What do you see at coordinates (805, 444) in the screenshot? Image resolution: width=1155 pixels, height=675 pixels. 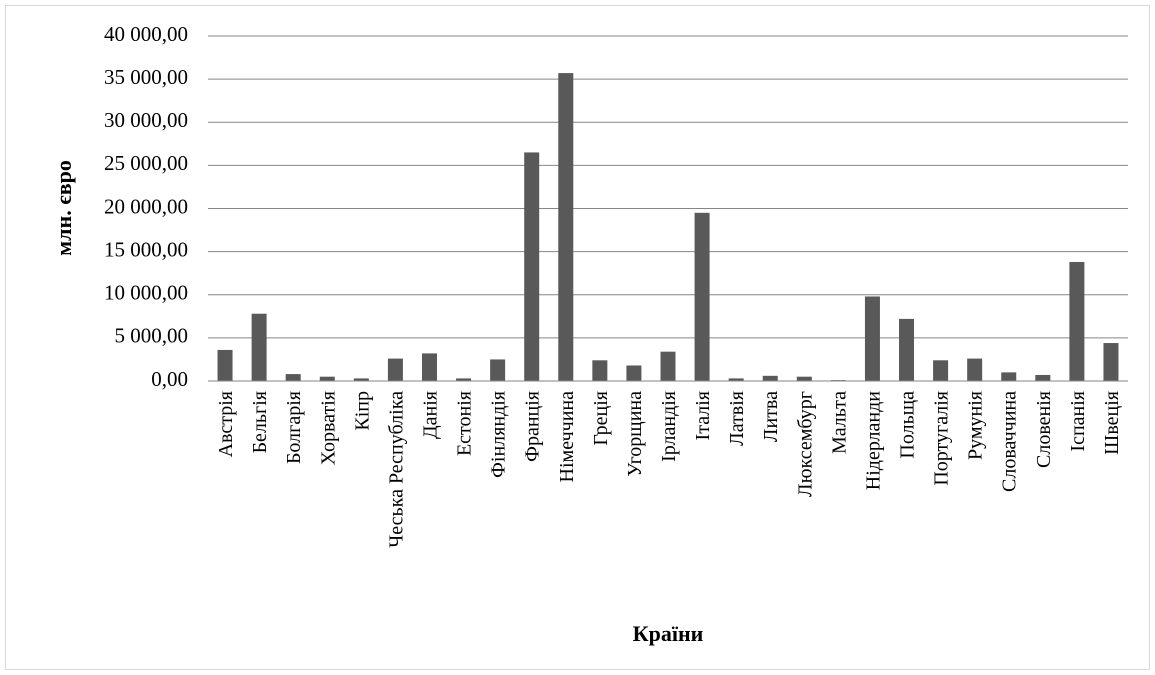 I see `x-category-label: Люксембург` at bounding box center [805, 444].